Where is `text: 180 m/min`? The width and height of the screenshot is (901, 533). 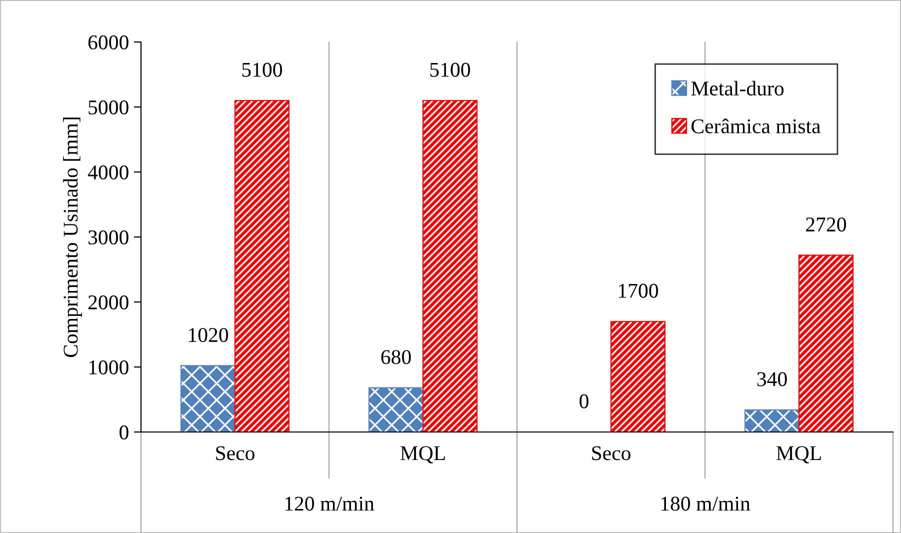 text: 180 m/min is located at coordinates (705, 503).